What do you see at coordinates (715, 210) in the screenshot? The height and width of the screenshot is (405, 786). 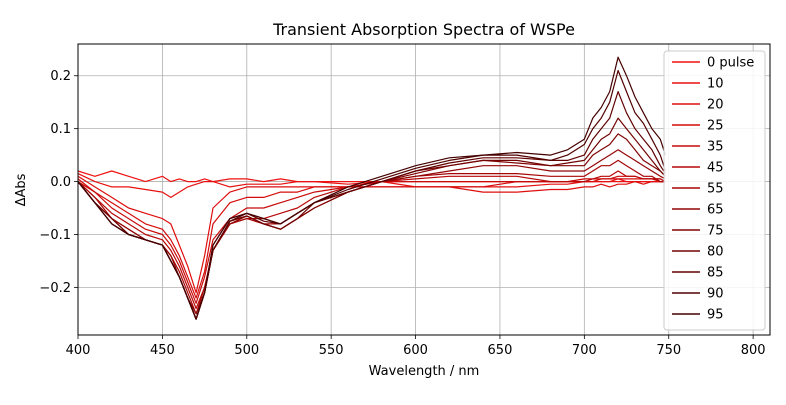 I see `legend-label: 65` at bounding box center [715, 210].